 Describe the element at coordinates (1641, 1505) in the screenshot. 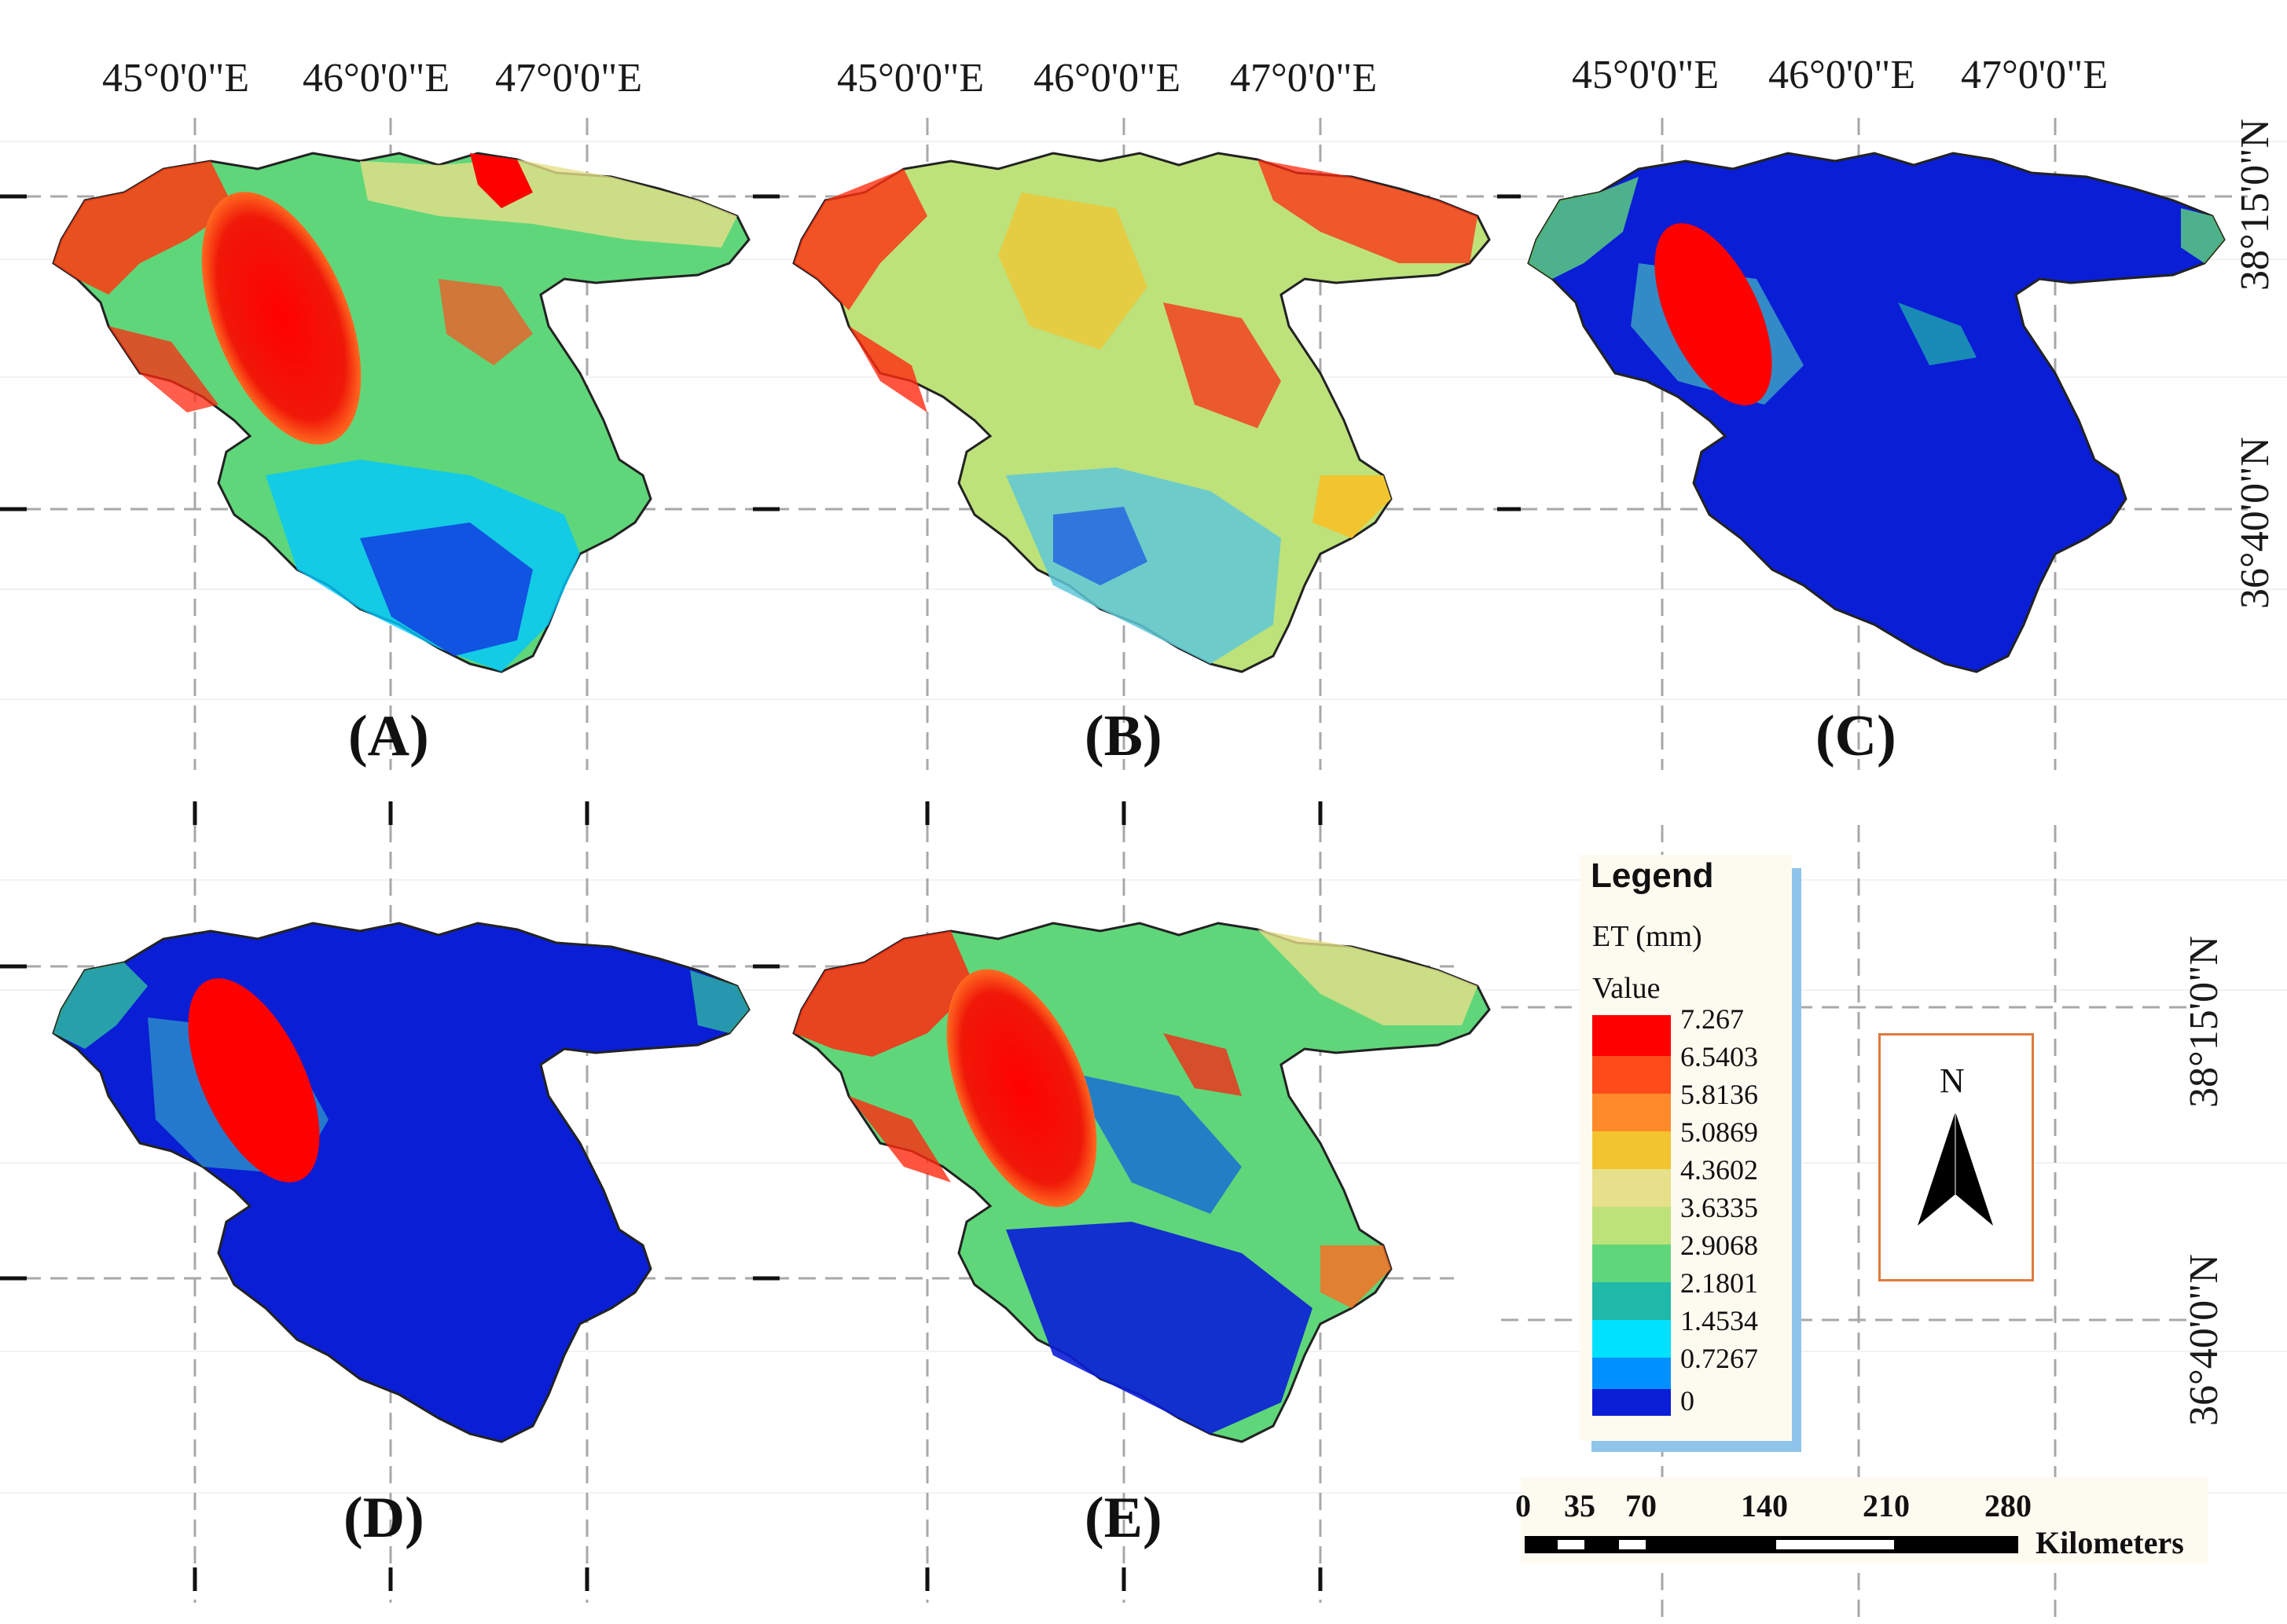

I see `scale-tick: 70` at that location.